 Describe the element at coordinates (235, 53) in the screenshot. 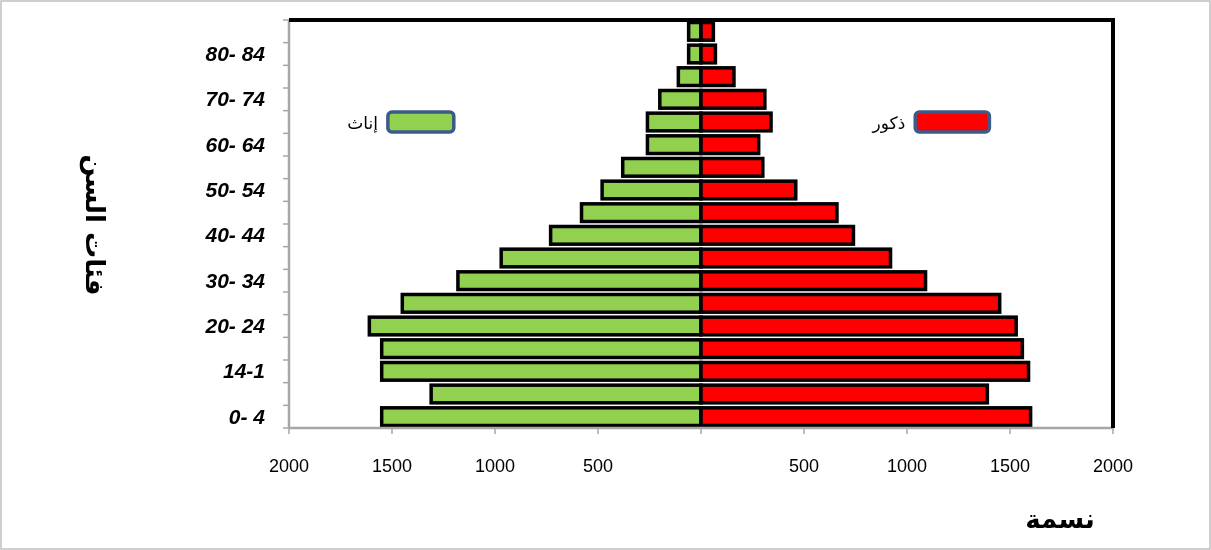

I see `y-tick-label: 80- 84` at that location.